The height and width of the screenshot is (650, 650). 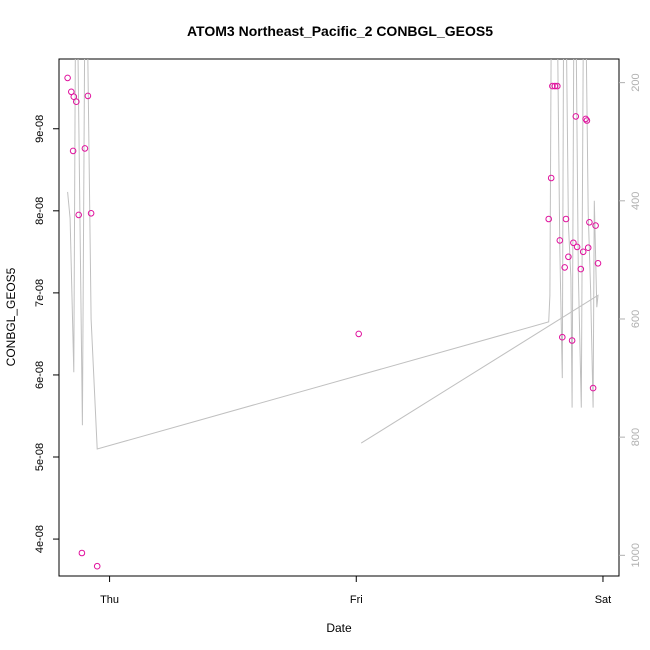 What do you see at coordinates (636, 555) in the screenshot?
I see `y2-tick-label: 1000` at bounding box center [636, 555].